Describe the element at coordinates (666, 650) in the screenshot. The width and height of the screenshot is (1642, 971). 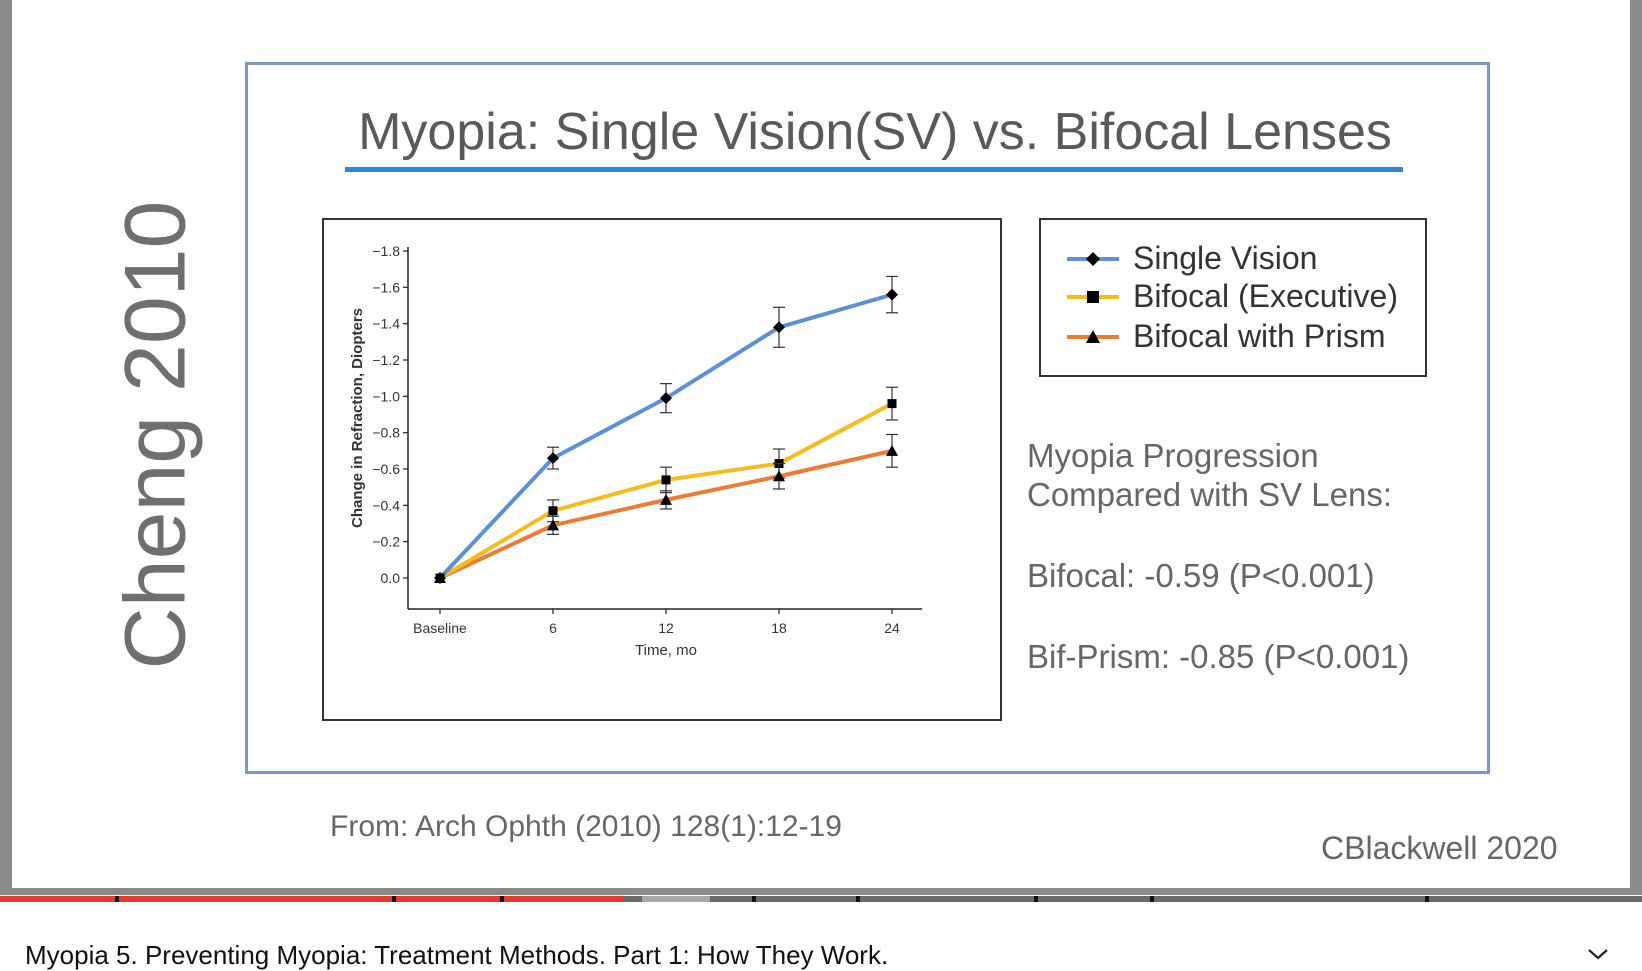
I see `x-axis-label: Time, mo` at that location.